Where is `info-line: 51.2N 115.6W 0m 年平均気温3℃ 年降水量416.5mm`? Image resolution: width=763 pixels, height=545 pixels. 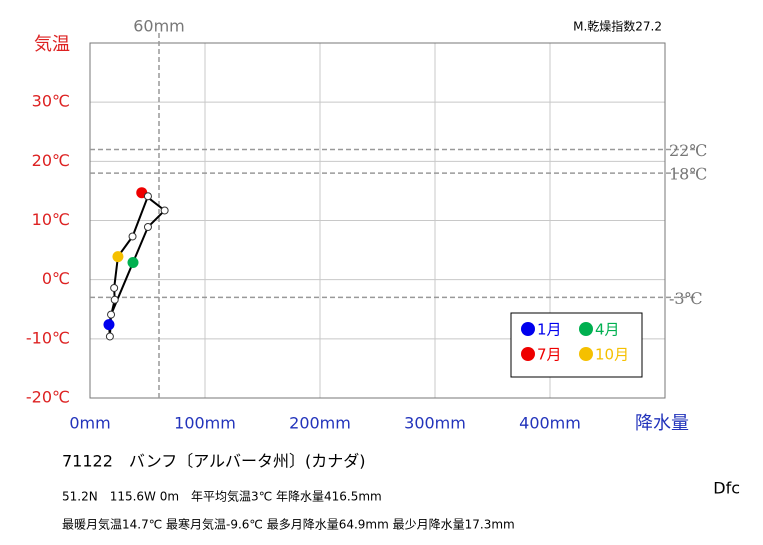
info-line: 51.2N 115.6W 0m 年平均気温3℃ 年降水量416.5mm is located at coordinates (222, 496).